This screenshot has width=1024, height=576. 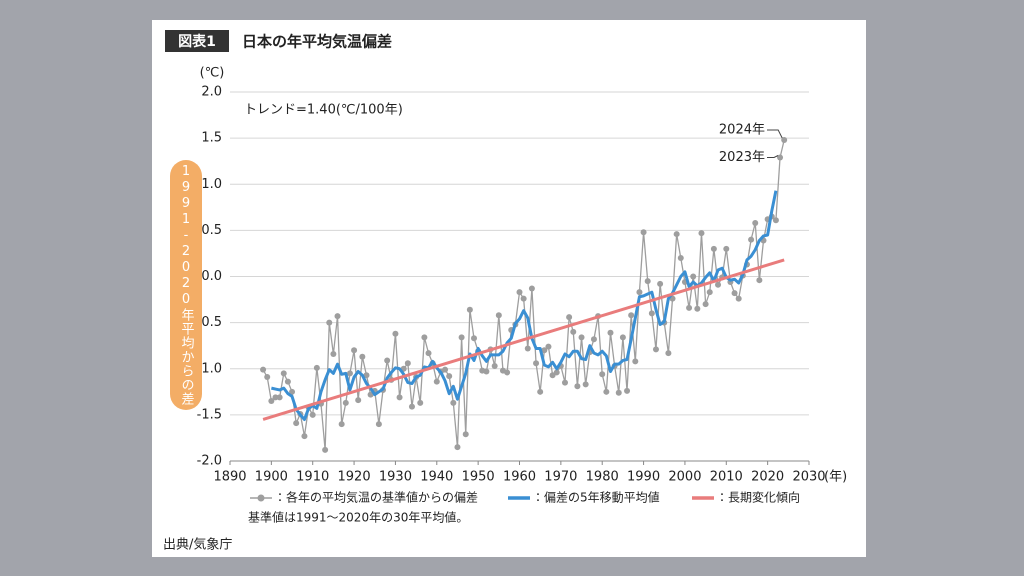 I want to click on x-tick-label: 1950, so click(x=478, y=477).